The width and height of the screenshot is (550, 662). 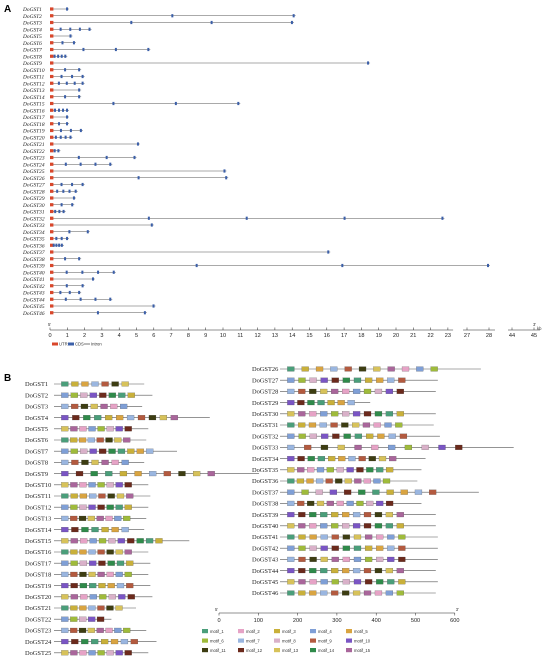 What do you see at coordinates (33, 287) in the screenshot?
I see `gene-label: DoGST42` at bounding box center [33, 287].